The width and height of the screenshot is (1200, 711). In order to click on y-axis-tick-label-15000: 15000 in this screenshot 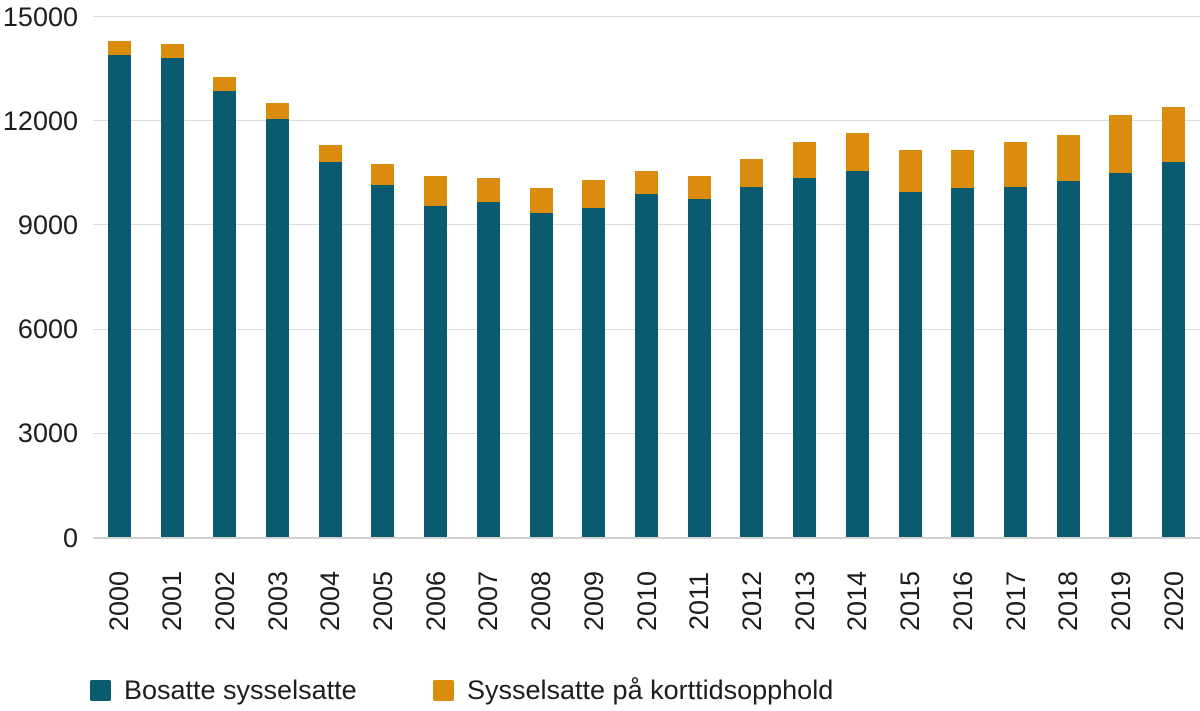, I will do `click(40, 16)`.